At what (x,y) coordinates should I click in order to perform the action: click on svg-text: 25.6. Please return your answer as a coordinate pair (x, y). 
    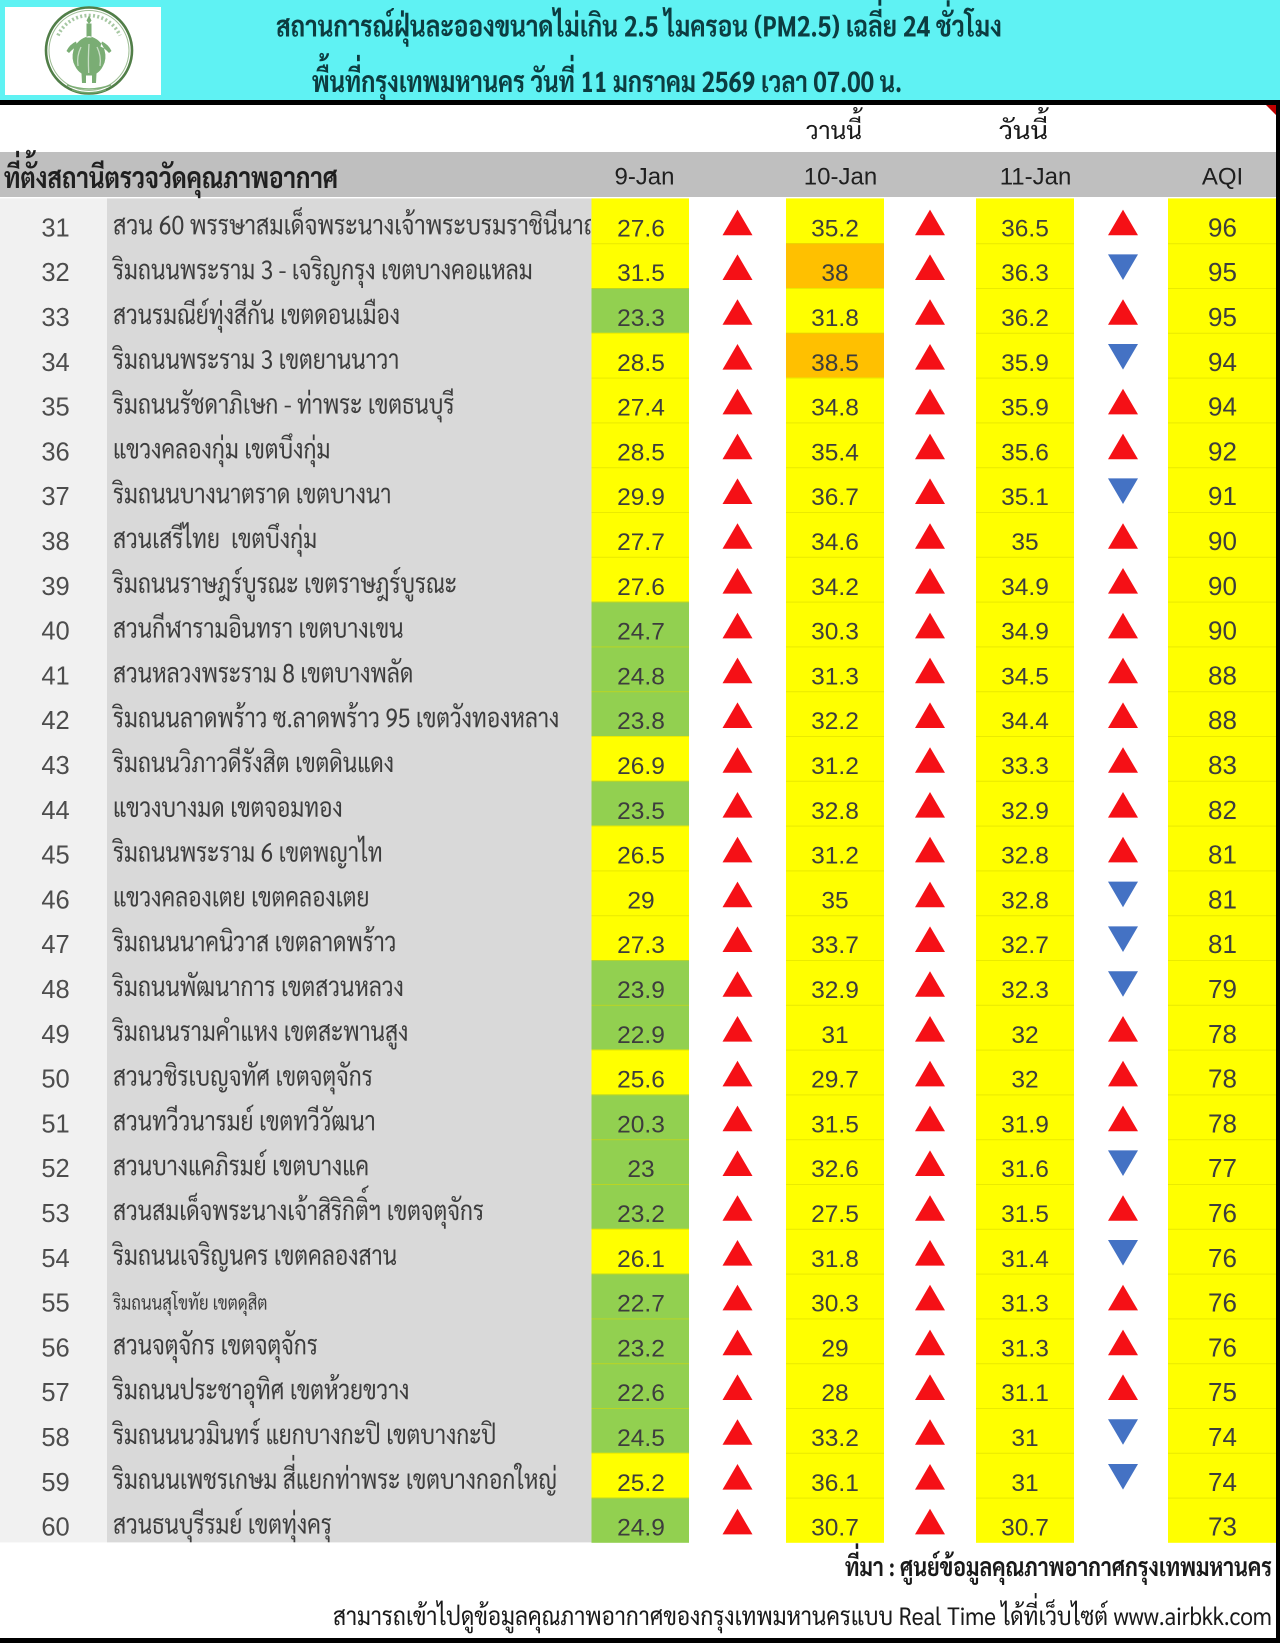
    Looking at the image, I should click on (641, 1080).